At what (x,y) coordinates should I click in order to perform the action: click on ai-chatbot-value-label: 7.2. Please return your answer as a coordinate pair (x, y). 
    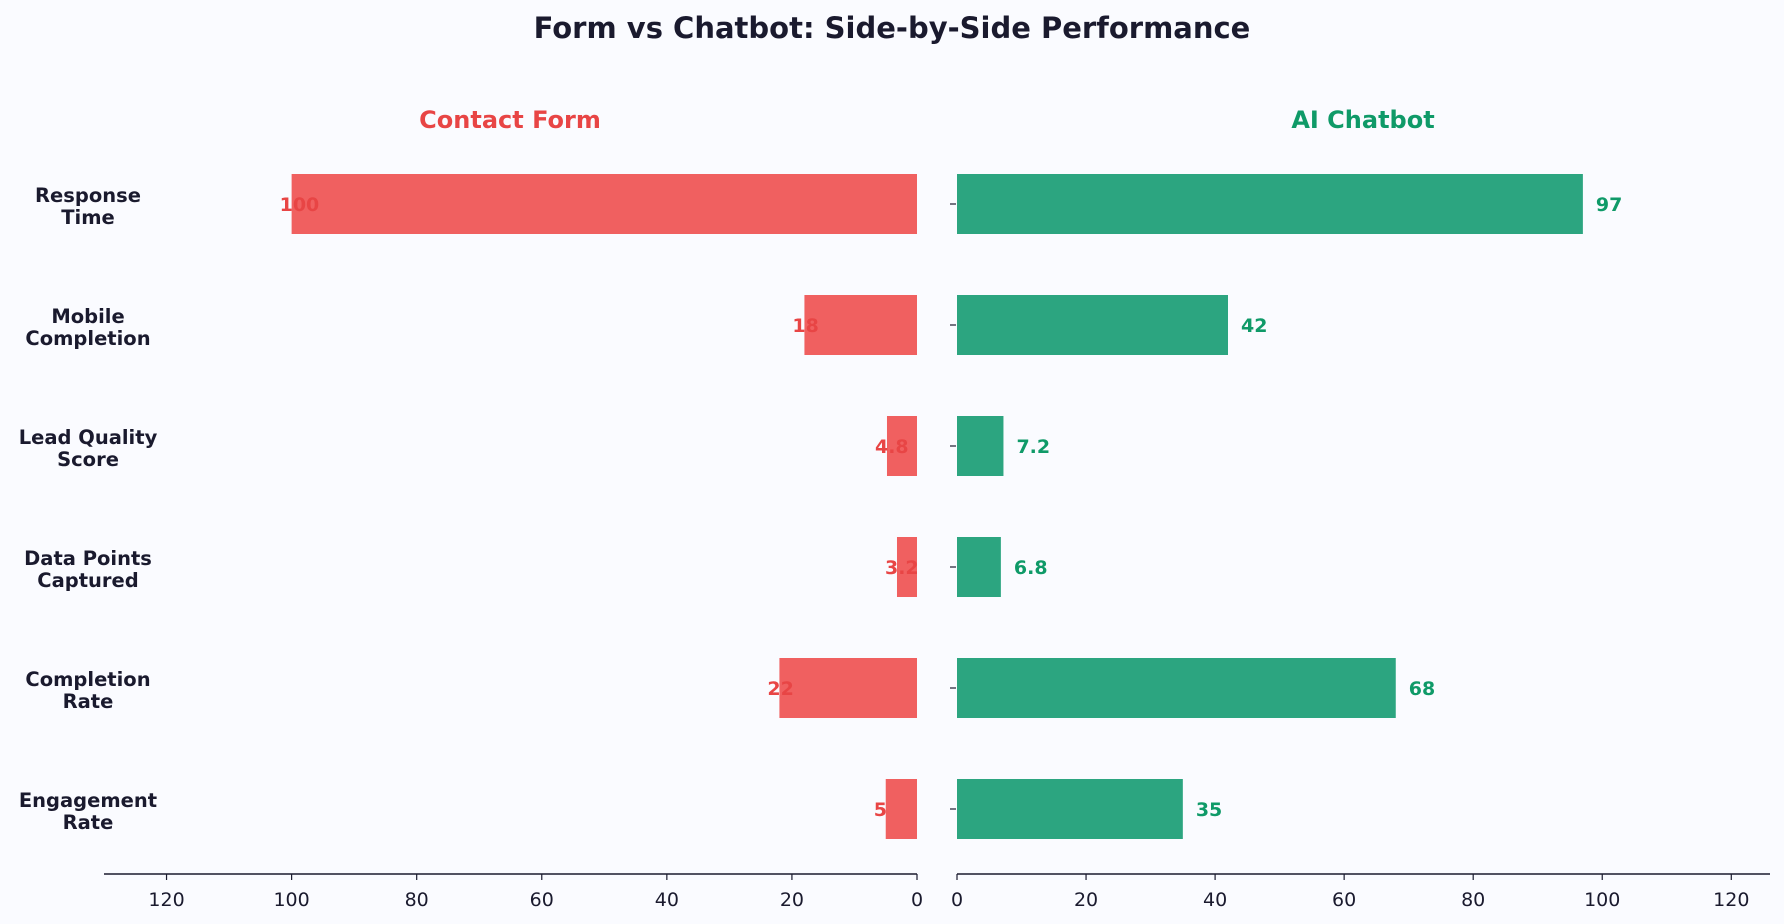
    Looking at the image, I should click on (1033, 447).